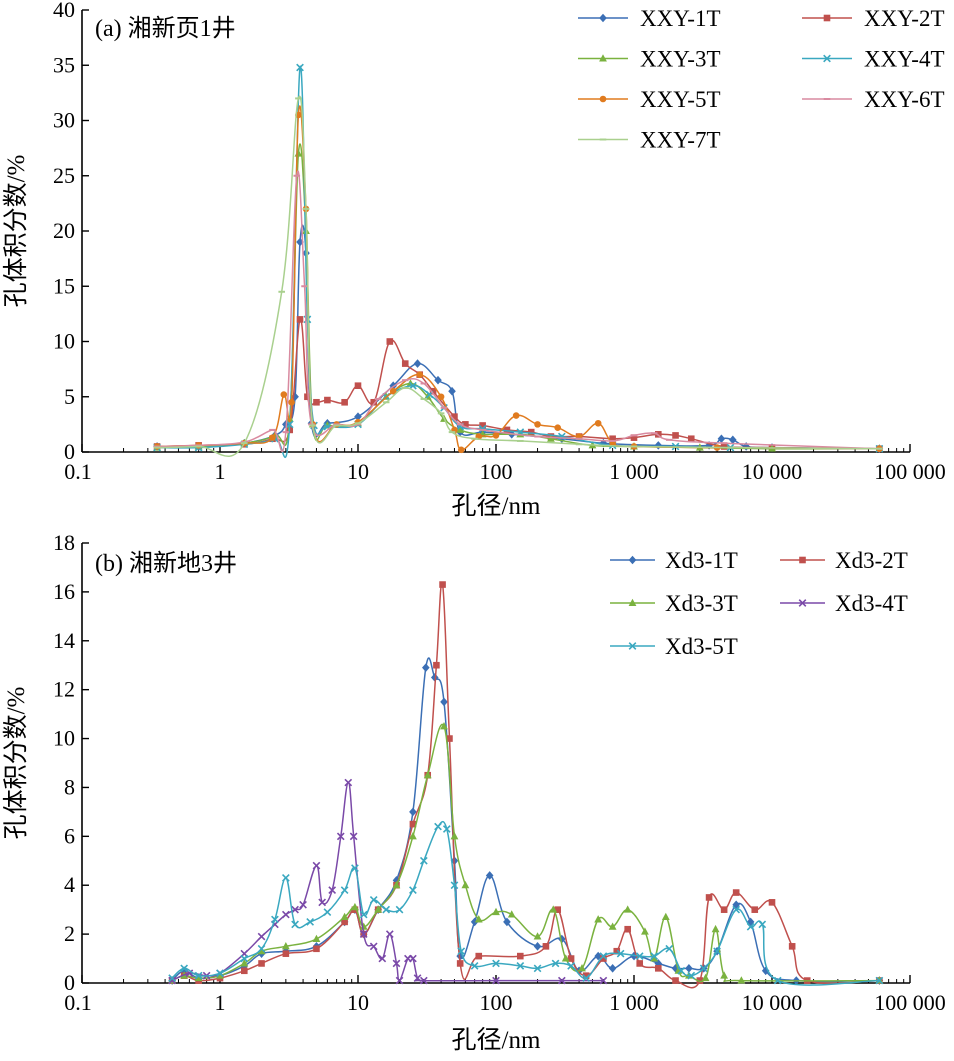 Image resolution: width=954 pixels, height=1061 pixels. I want to click on legend-item: Xd3-2T, so click(844, 560).